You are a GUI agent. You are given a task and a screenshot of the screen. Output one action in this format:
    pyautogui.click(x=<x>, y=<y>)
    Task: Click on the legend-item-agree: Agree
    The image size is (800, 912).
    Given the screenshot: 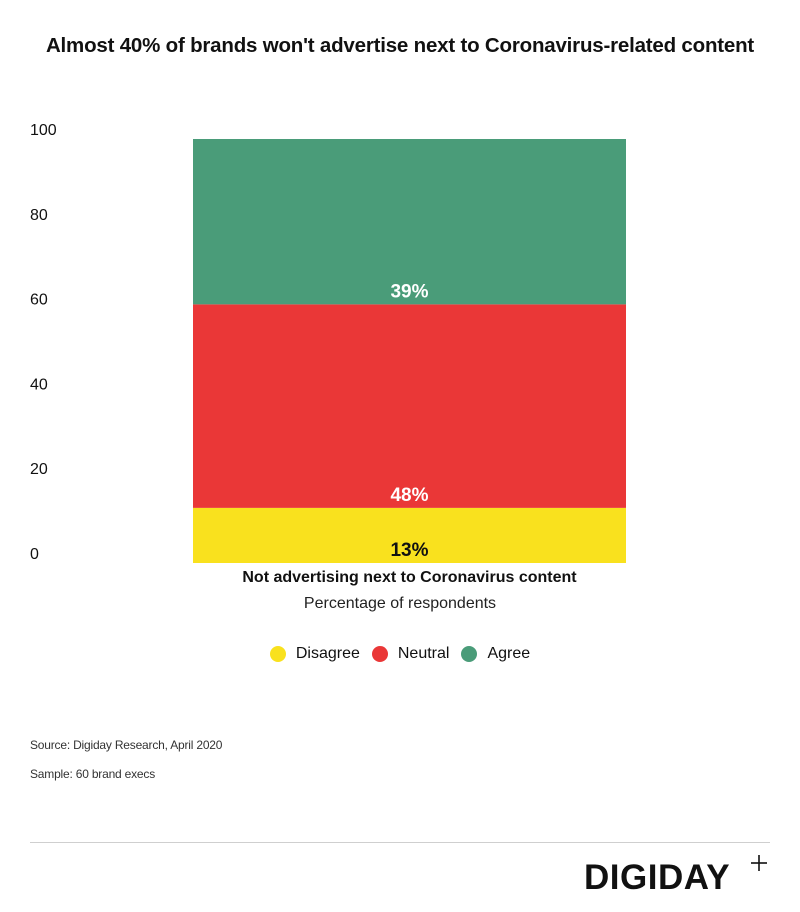 What is the action you would take?
    pyautogui.click(x=495, y=654)
    